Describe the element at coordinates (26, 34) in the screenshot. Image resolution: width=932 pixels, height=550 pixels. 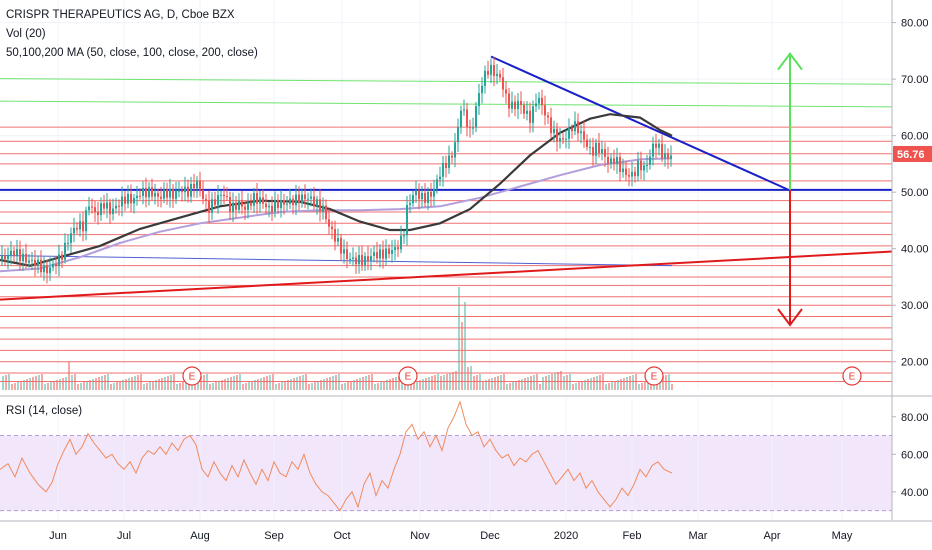
I see `volume-legend: Vol (20)` at that location.